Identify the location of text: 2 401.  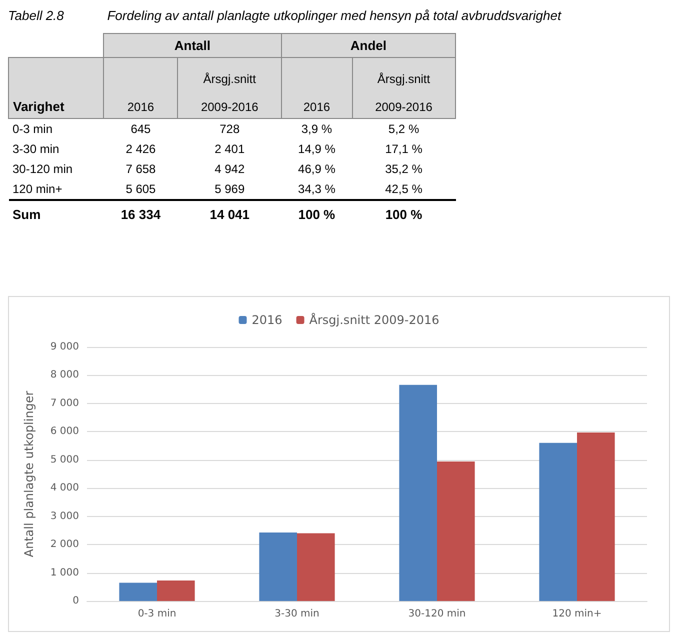
(229, 149).